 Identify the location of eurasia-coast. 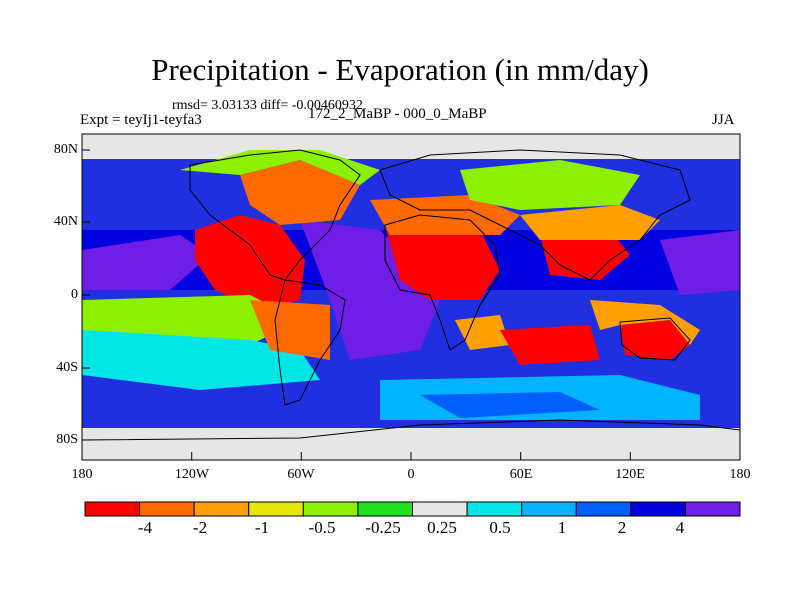
(535, 215).